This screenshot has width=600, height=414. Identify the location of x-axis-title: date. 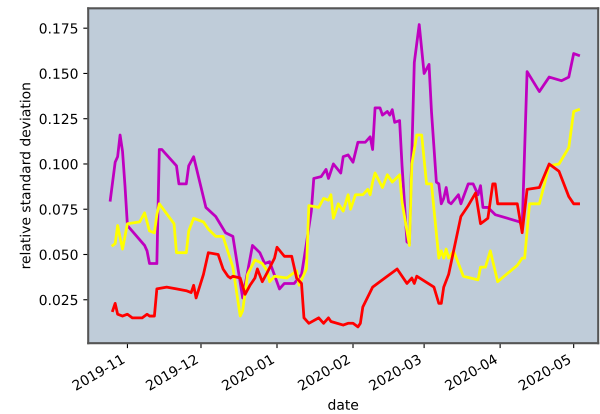
(343, 404).